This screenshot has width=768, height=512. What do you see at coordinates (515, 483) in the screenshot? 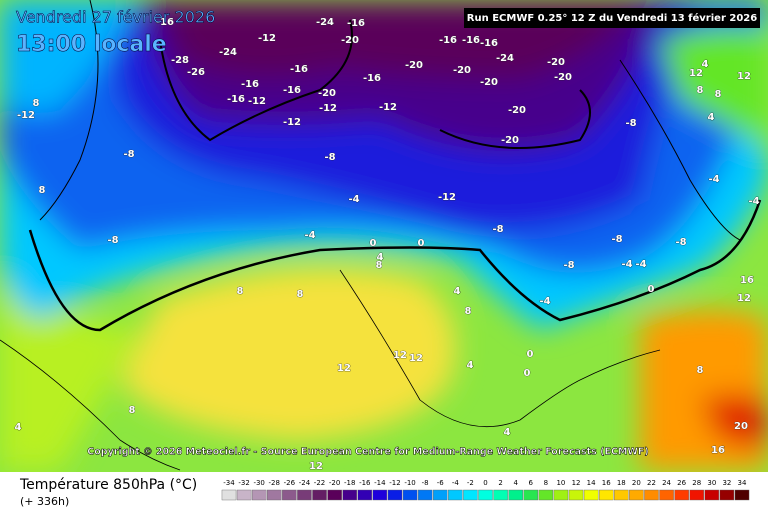
I see `colorbar-label: 4` at bounding box center [515, 483].